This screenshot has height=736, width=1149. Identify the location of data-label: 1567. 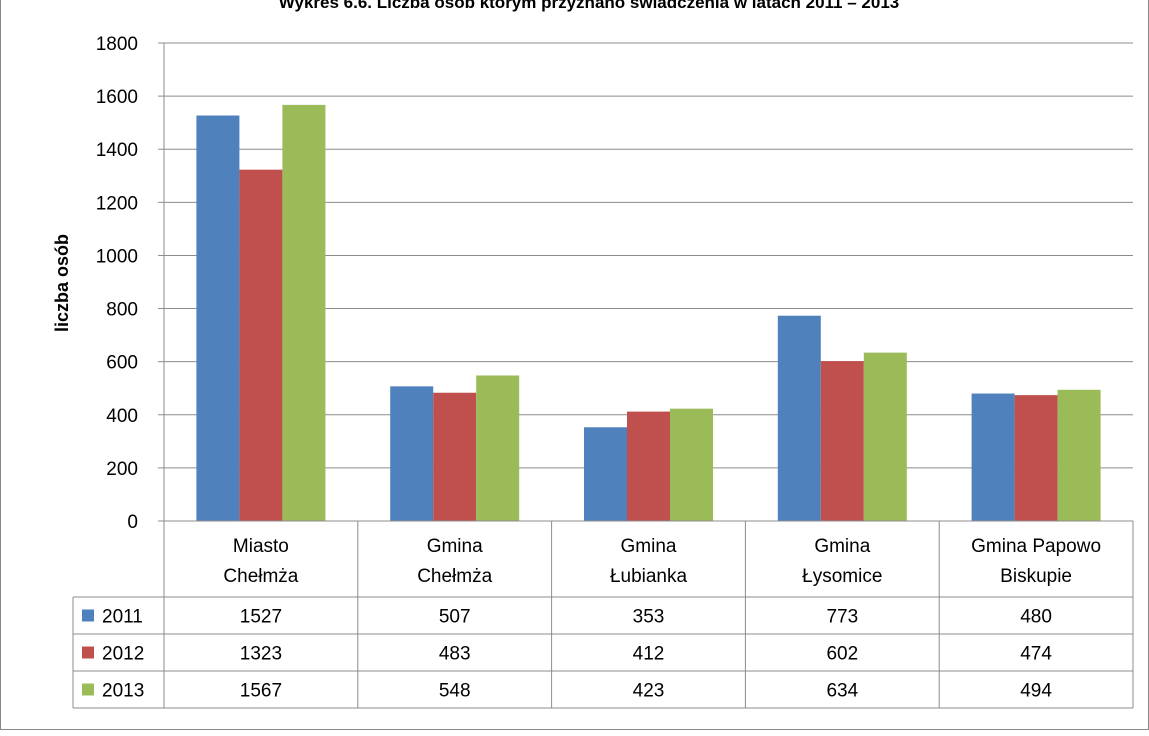
(261, 691).